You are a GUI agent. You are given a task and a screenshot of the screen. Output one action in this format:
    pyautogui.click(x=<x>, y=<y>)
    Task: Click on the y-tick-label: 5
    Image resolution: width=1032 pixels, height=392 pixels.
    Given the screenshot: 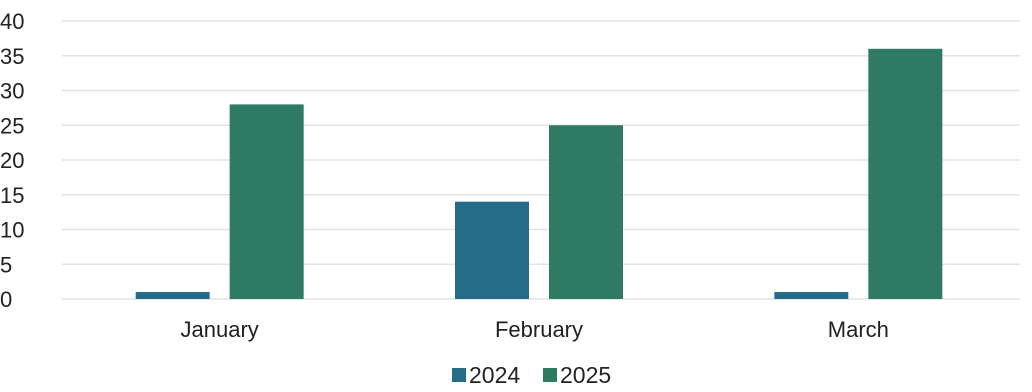 What is the action you would take?
    pyautogui.click(x=6, y=264)
    